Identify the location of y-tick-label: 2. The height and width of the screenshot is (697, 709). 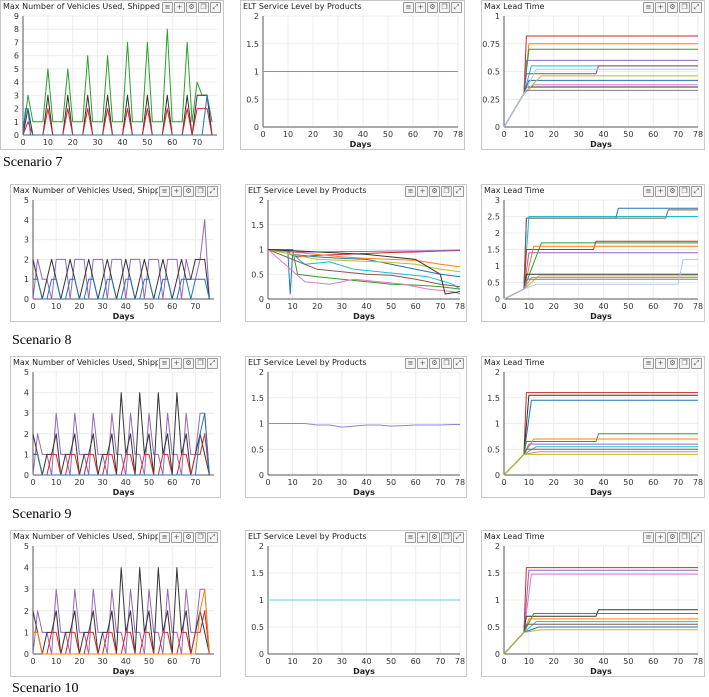
(497, 233).